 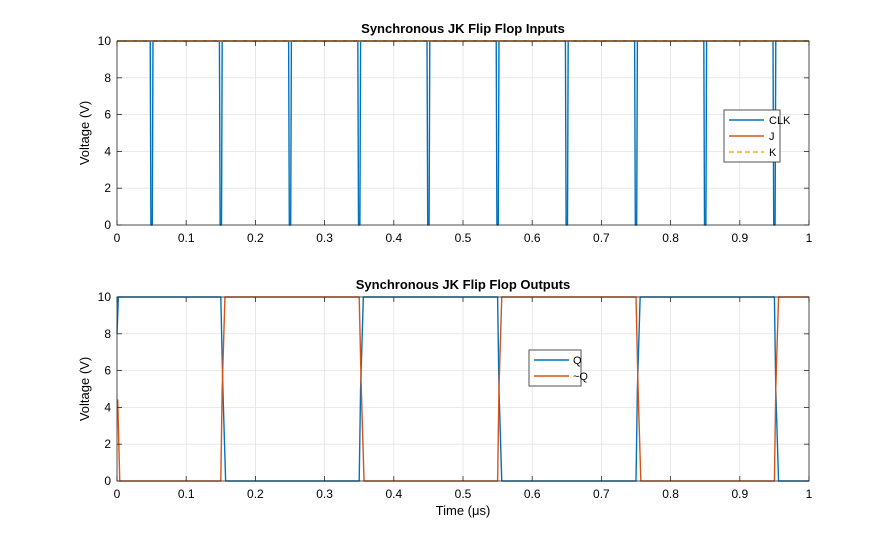 What do you see at coordinates (84, 133) in the screenshot?
I see `inputs-y-axis-label: Voltage (V)` at bounding box center [84, 133].